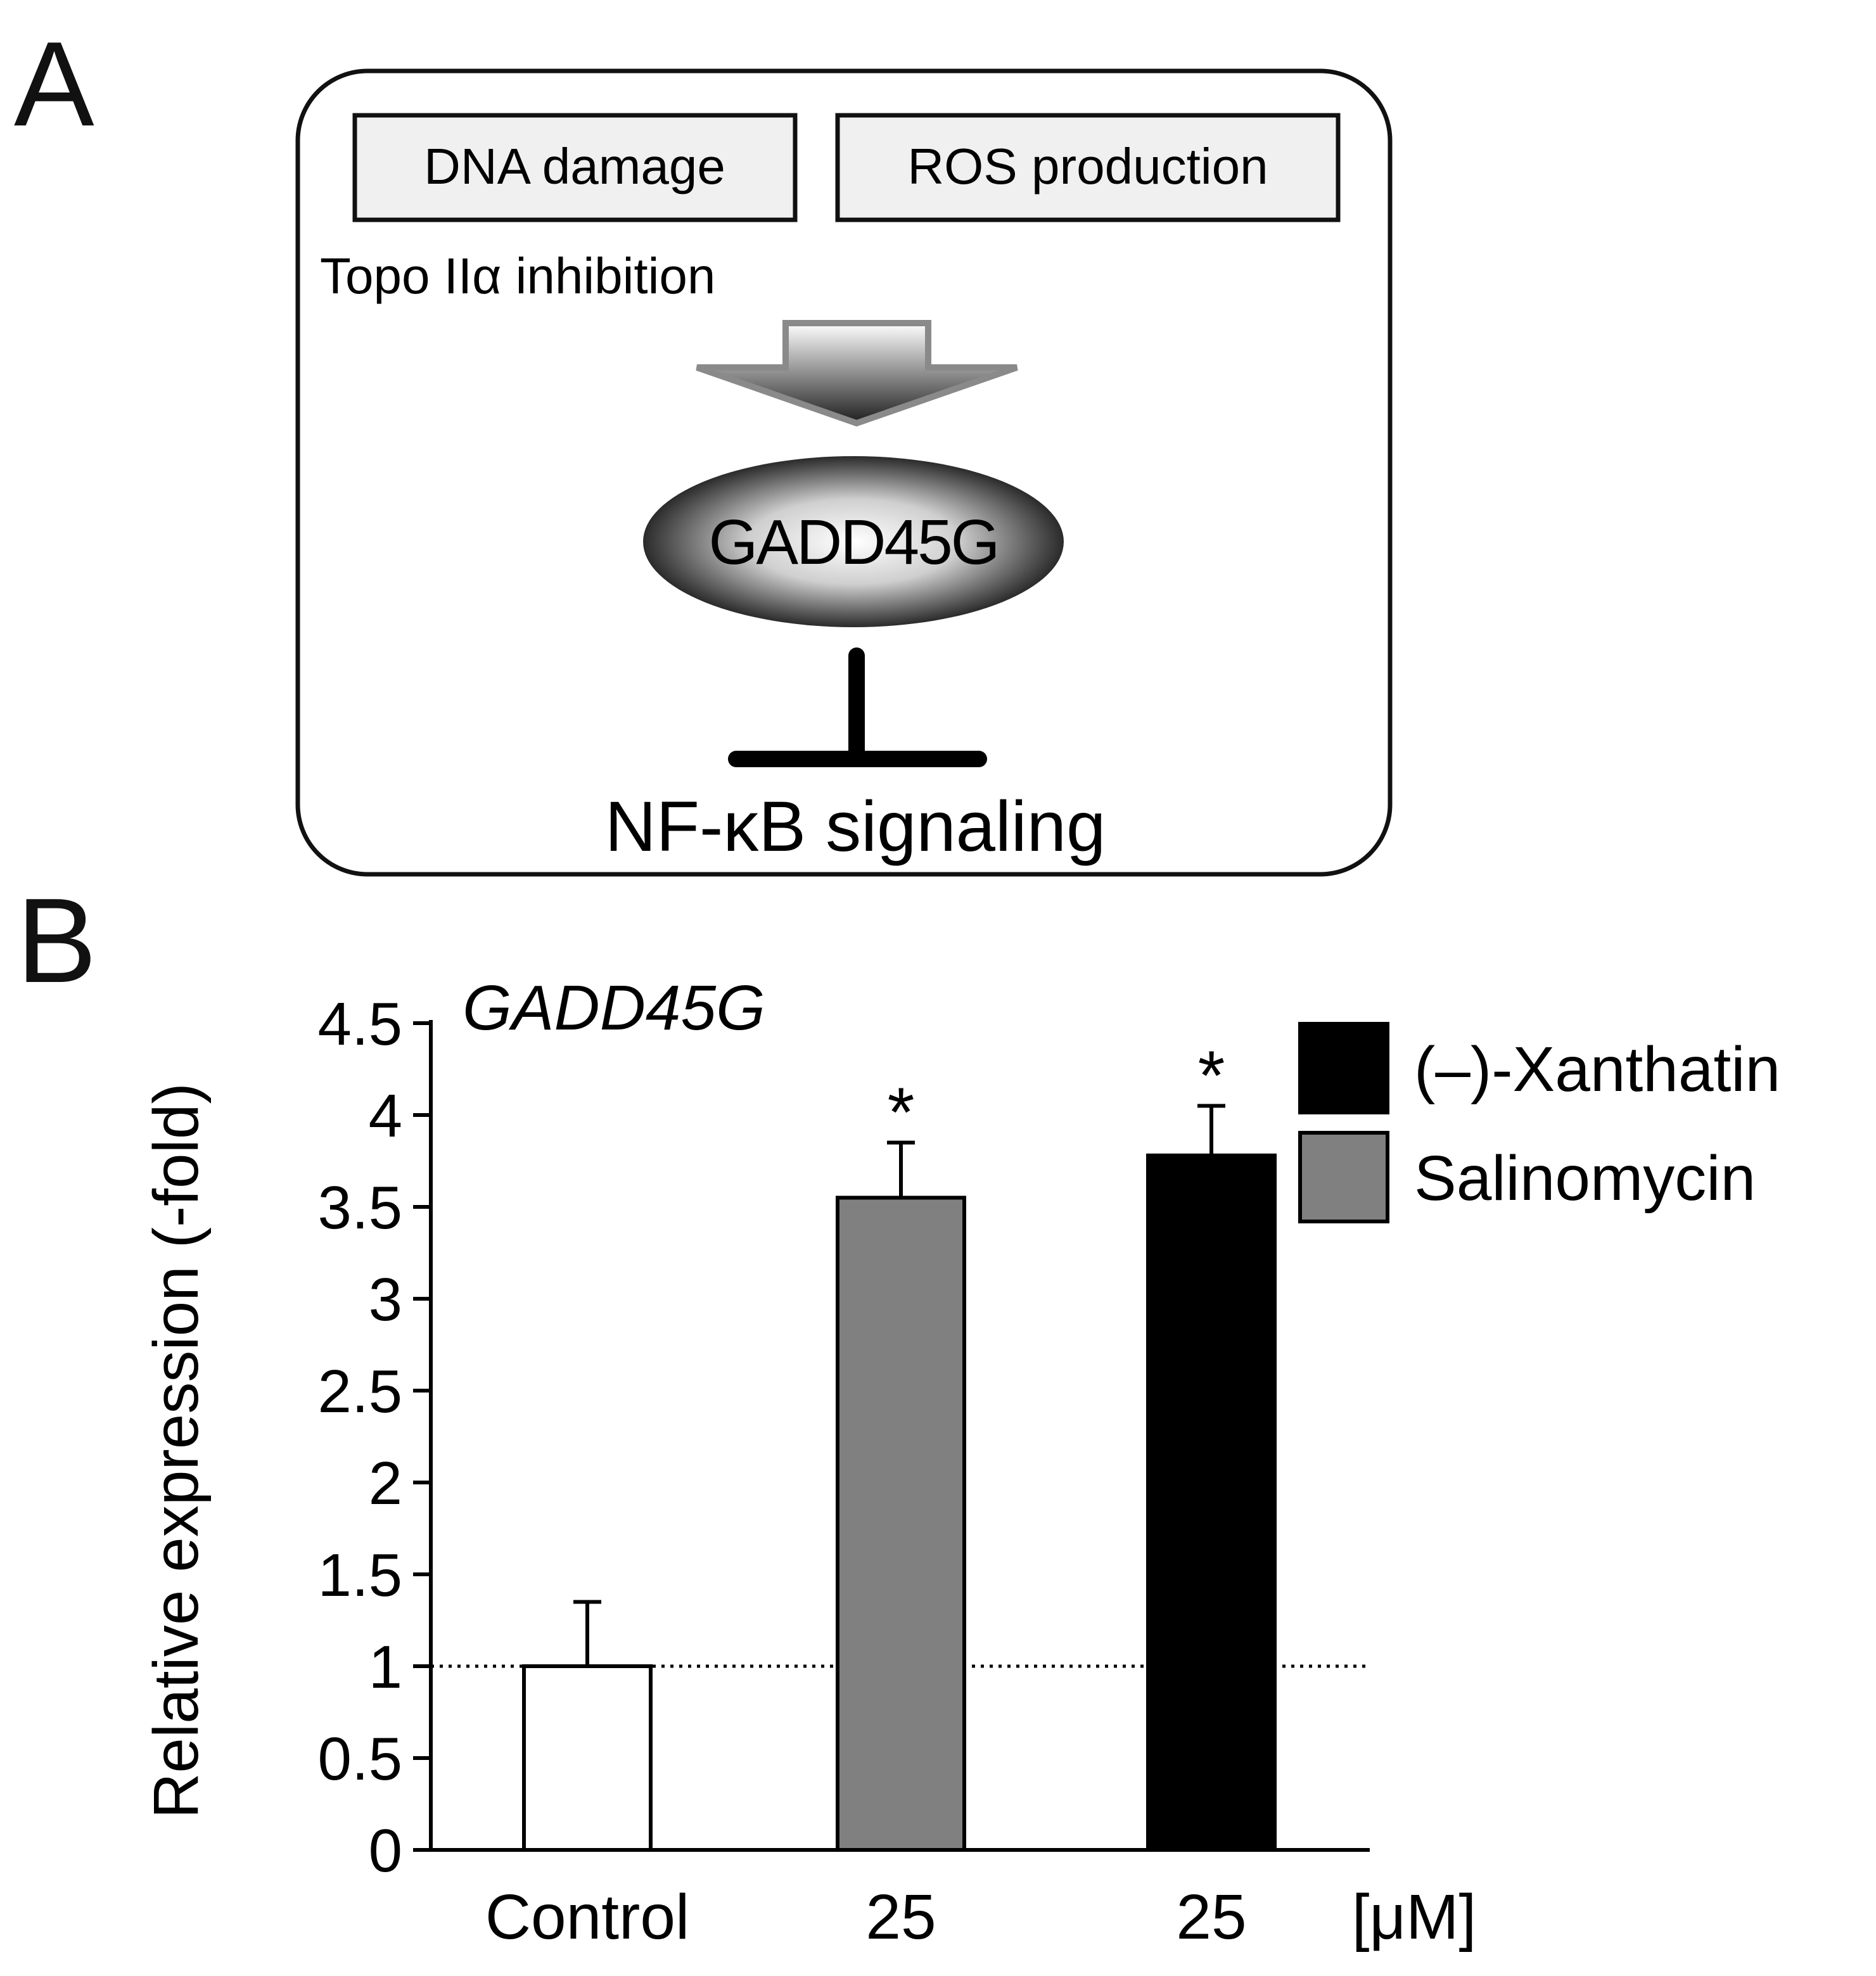  Describe the element at coordinates (385, 1484) in the screenshot. I see `y-tick-label: 2` at that location.